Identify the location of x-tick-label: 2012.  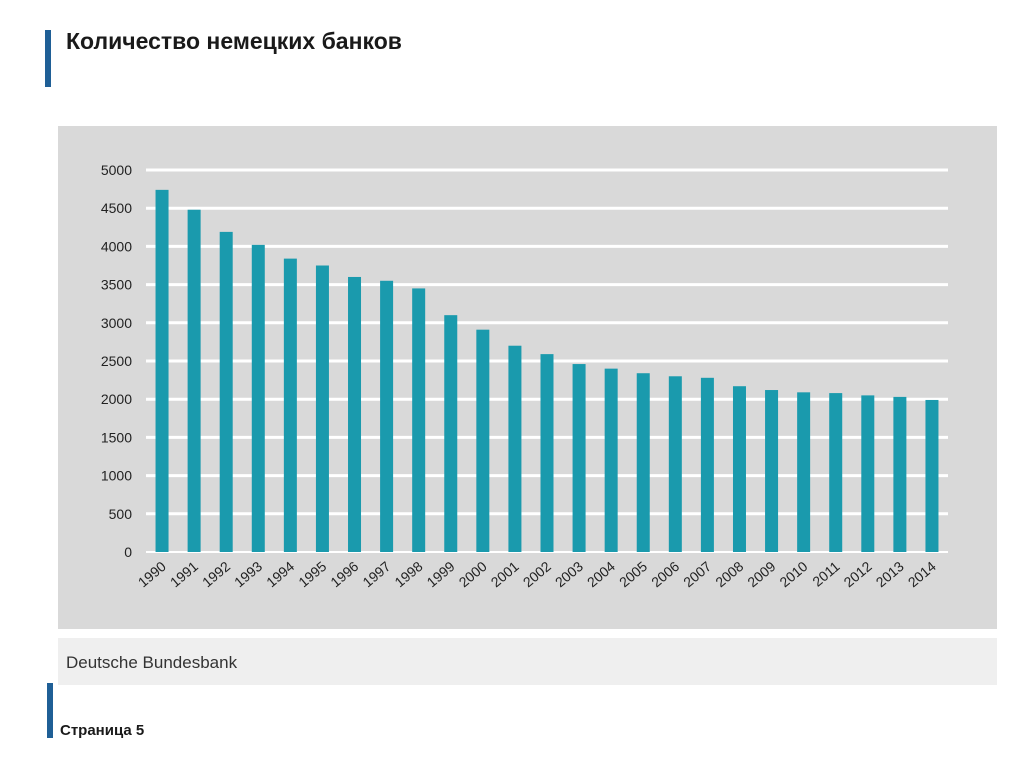
(858, 574).